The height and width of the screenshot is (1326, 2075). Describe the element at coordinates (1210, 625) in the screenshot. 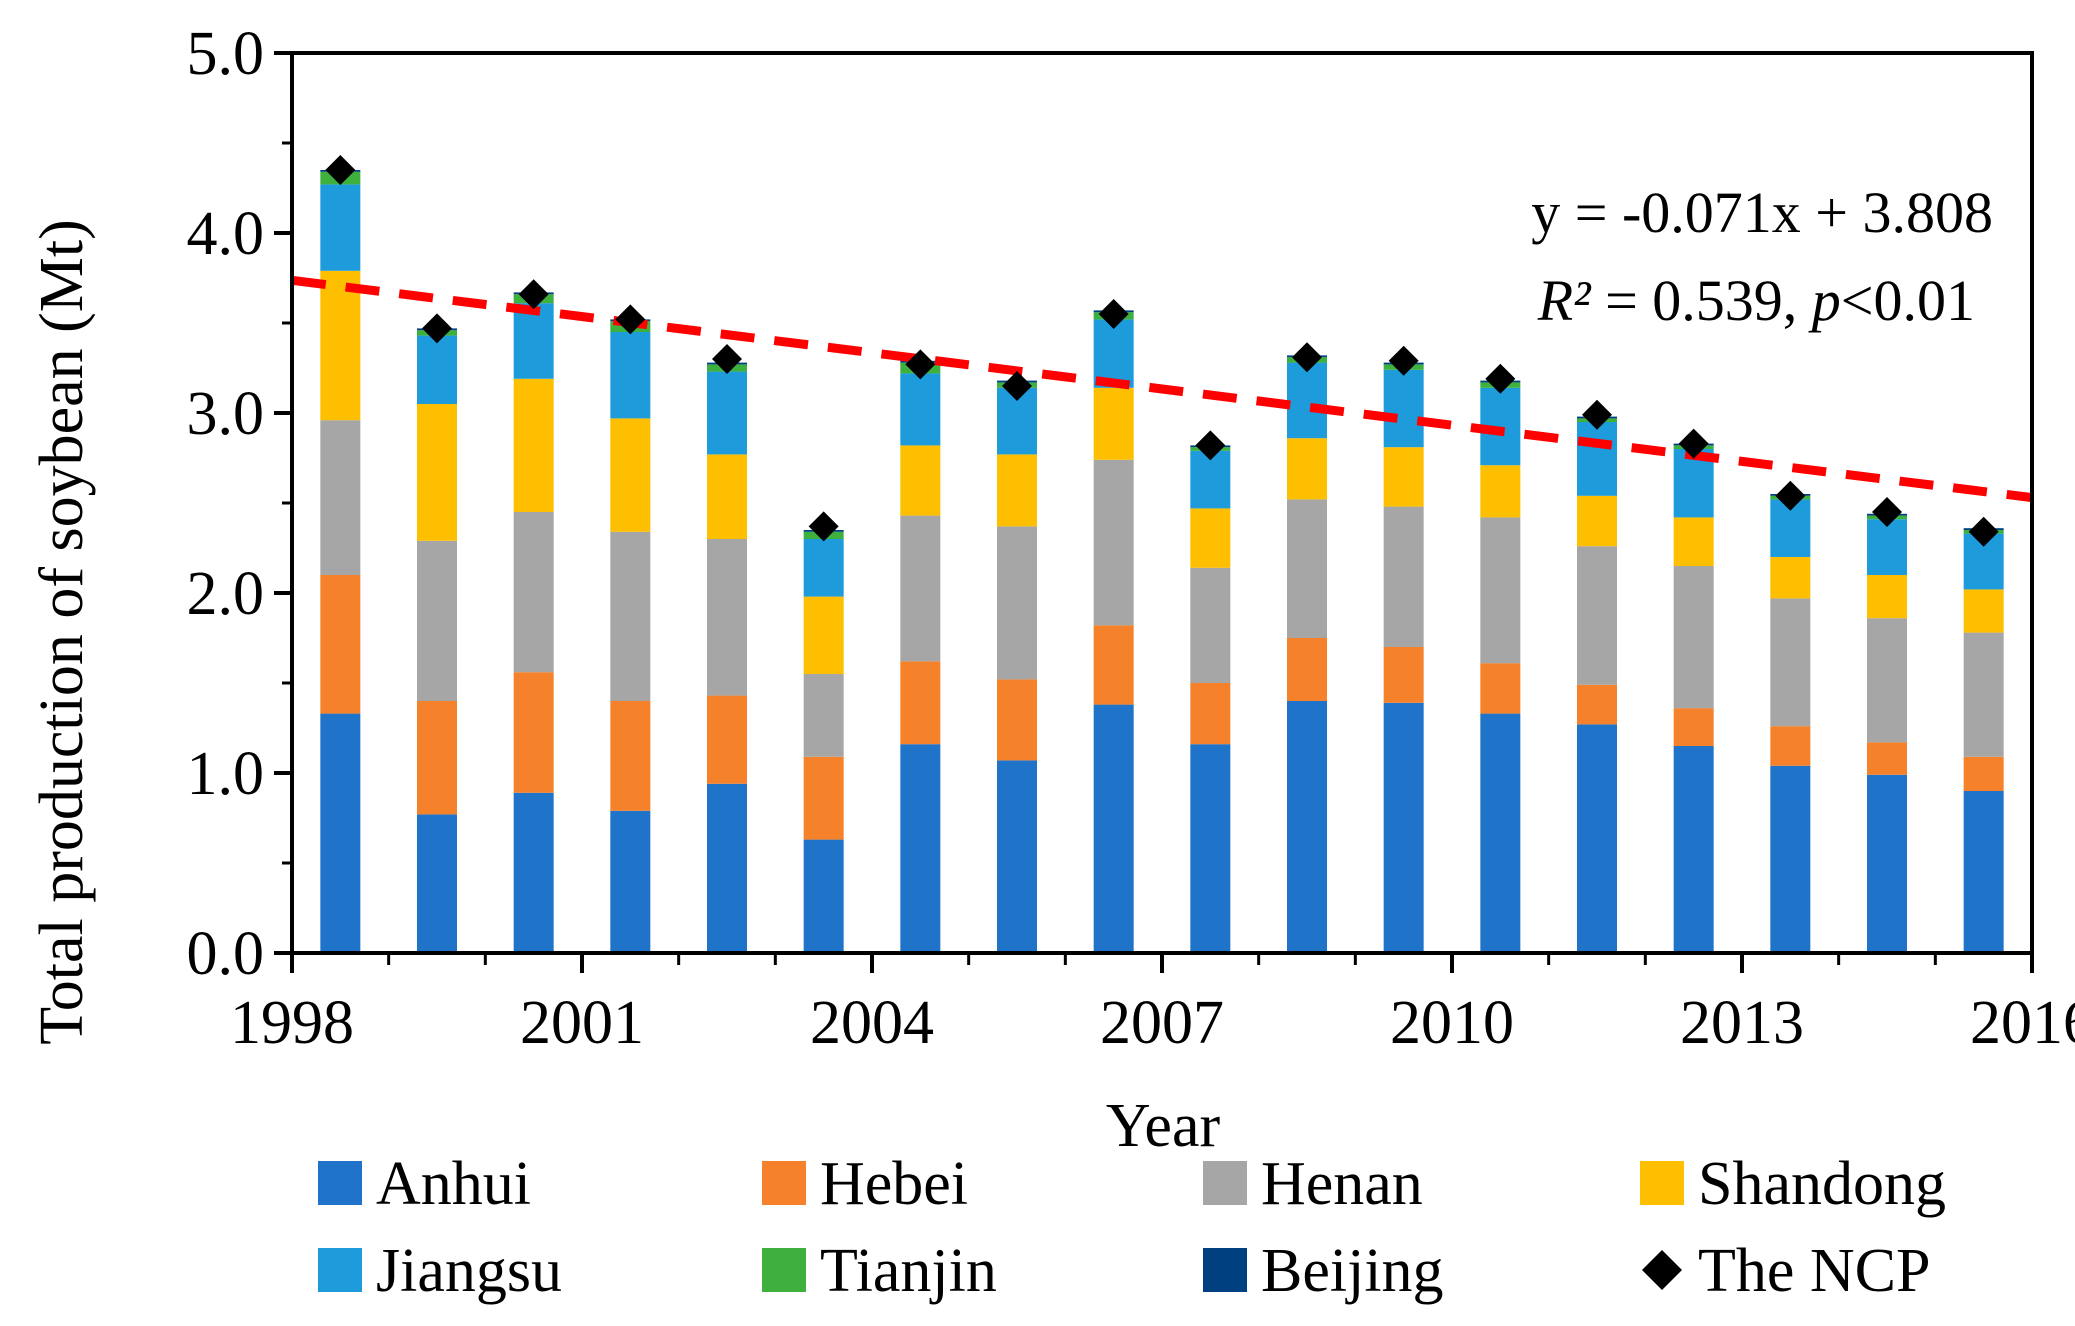

I see `bar-henan-2007` at that location.